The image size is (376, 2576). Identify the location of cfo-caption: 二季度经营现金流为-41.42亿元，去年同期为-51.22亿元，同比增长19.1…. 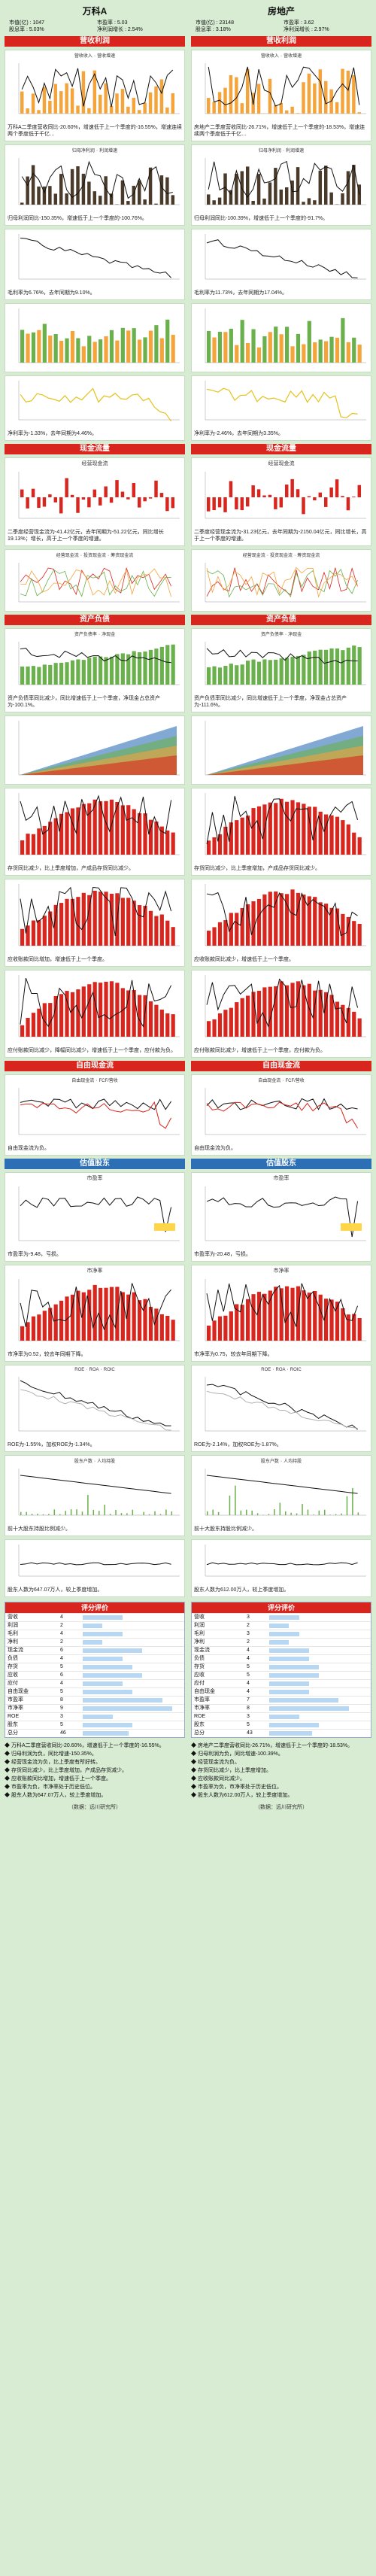
(86, 536).